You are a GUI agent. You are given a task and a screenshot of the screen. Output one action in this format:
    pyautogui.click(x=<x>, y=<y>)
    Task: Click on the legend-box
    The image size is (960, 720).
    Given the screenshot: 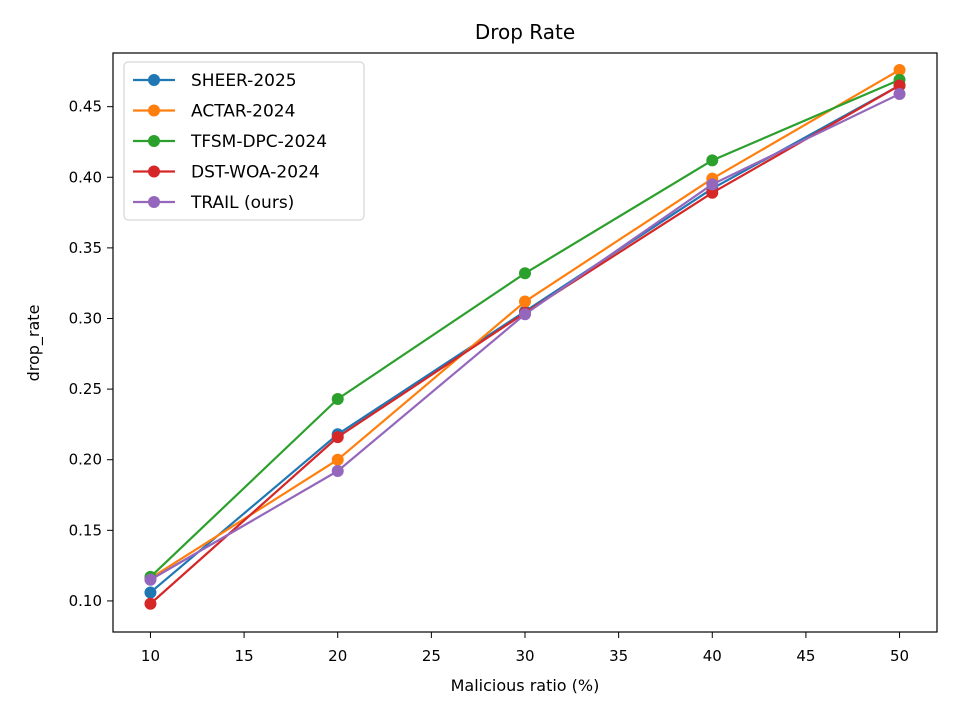 What is the action you would take?
    pyautogui.click(x=244, y=141)
    